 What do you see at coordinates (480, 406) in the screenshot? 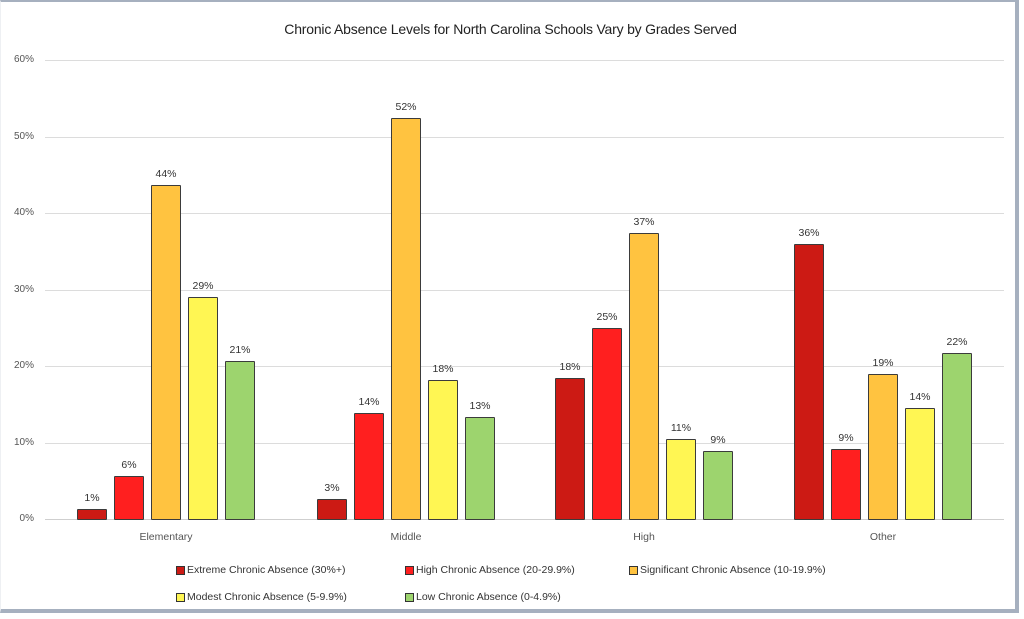
I see `data-label: 13%` at bounding box center [480, 406].